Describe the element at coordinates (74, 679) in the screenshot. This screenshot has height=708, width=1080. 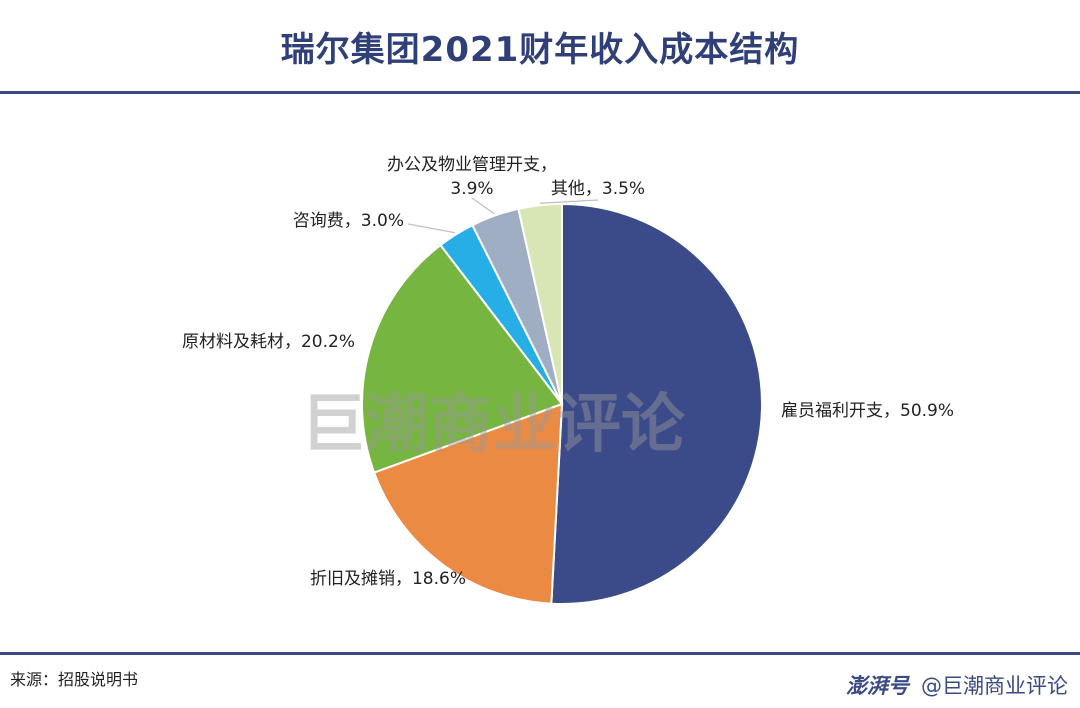
I see `source-note: 来源：招股说明书` at that location.